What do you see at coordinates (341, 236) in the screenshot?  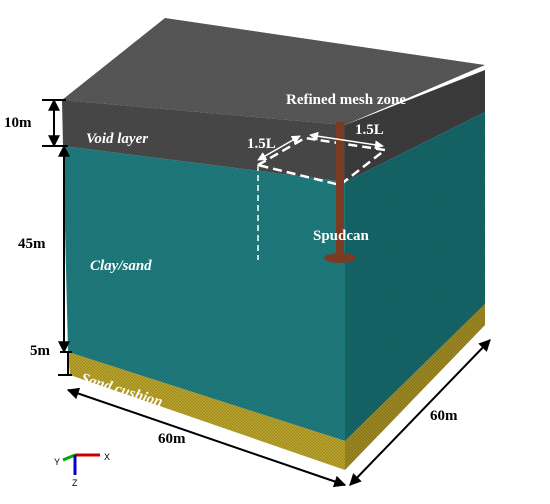 I see `spudcan-label: Spudcan` at bounding box center [341, 236].